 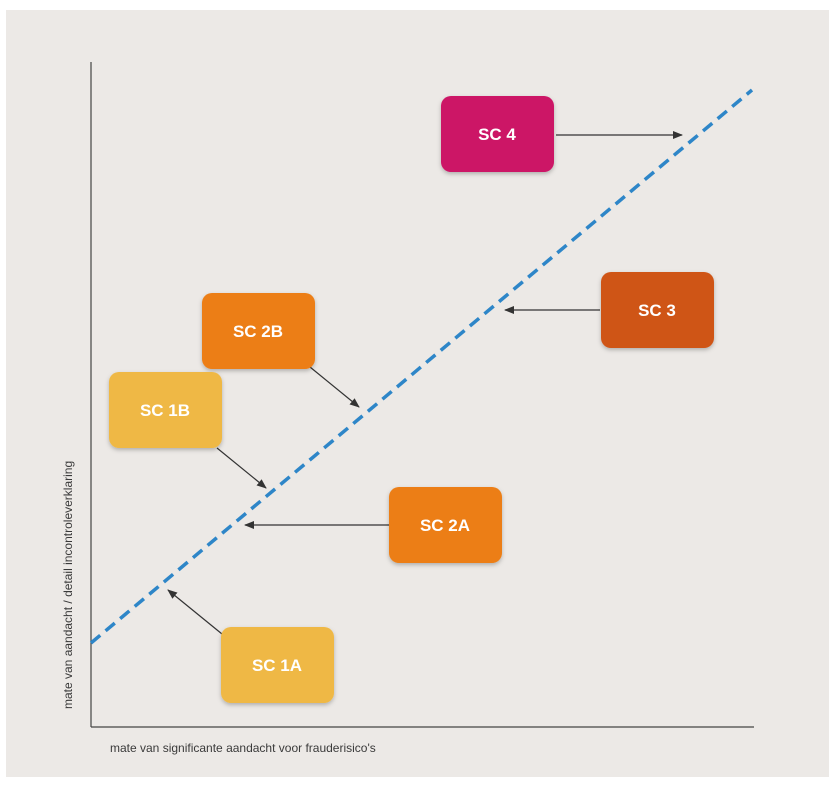 I want to click on box-sc4-label: SC 4, so click(x=497, y=134).